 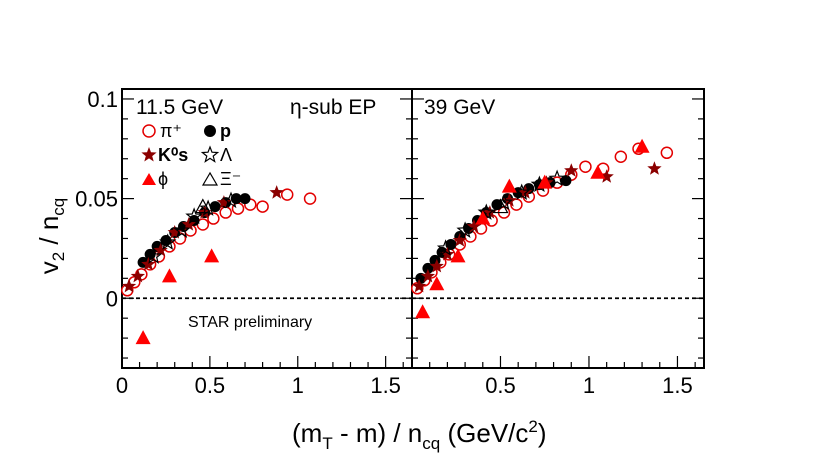 What do you see at coordinates (149, 154) in the screenshot?
I see `legend-marker-k0s` at bounding box center [149, 154].